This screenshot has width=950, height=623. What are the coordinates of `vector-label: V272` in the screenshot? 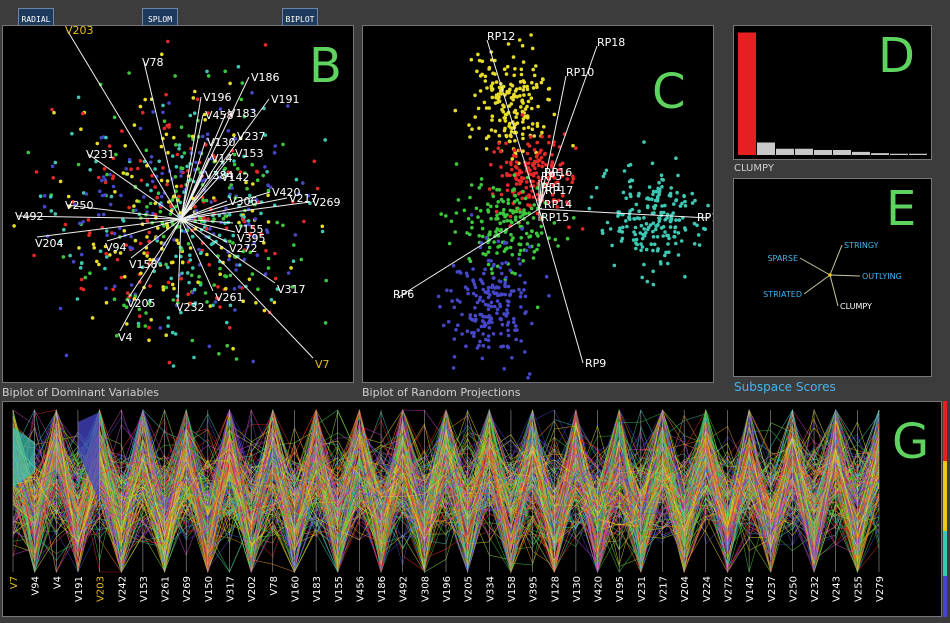 It's located at (243, 248).